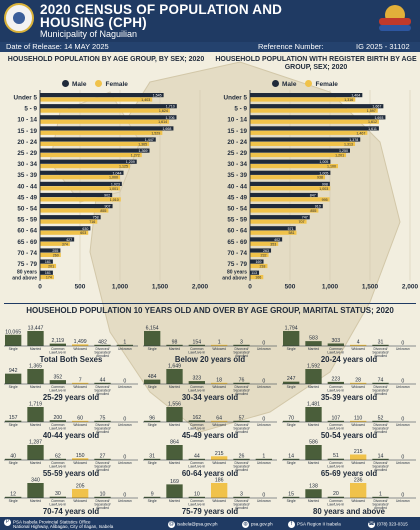  Describe the element at coordinates (381, 380) in the screenshot. I see `marital-value-label: 74` at that location.